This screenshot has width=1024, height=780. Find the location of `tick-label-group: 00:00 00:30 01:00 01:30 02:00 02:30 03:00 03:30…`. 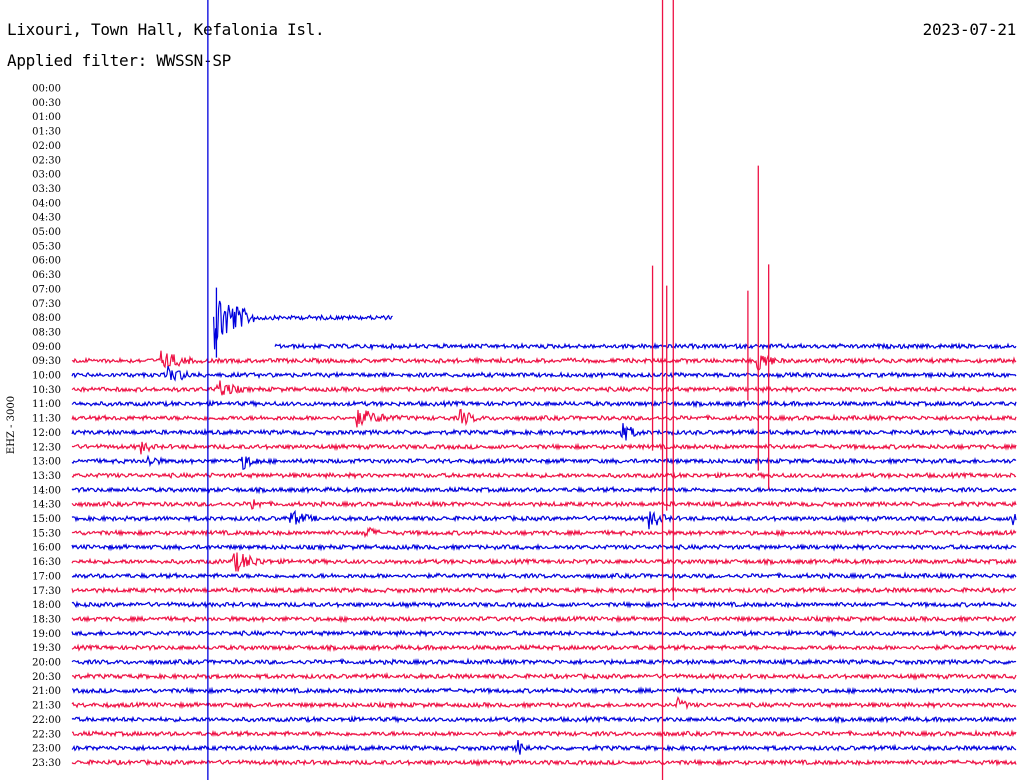

tick-label-group: 00:00 00:30 01:00 01:30 02:00 02:30 03:00 03:30… is located at coordinates (46, 426).